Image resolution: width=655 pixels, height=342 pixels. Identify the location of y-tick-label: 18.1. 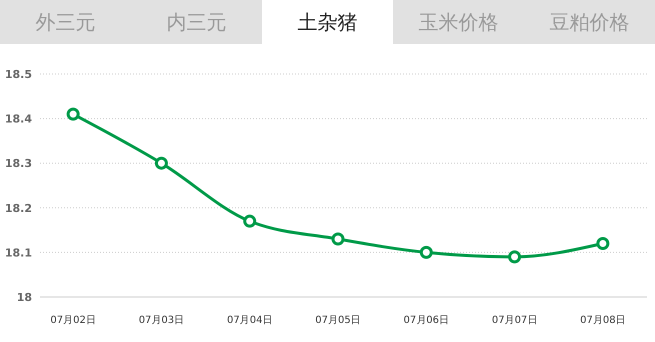
(18, 253).